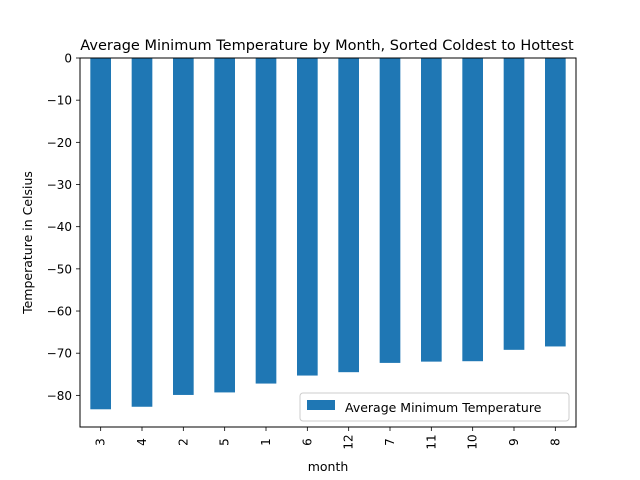 This screenshot has width=640, height=480. I want to click on legend-box, so click(434, 407).